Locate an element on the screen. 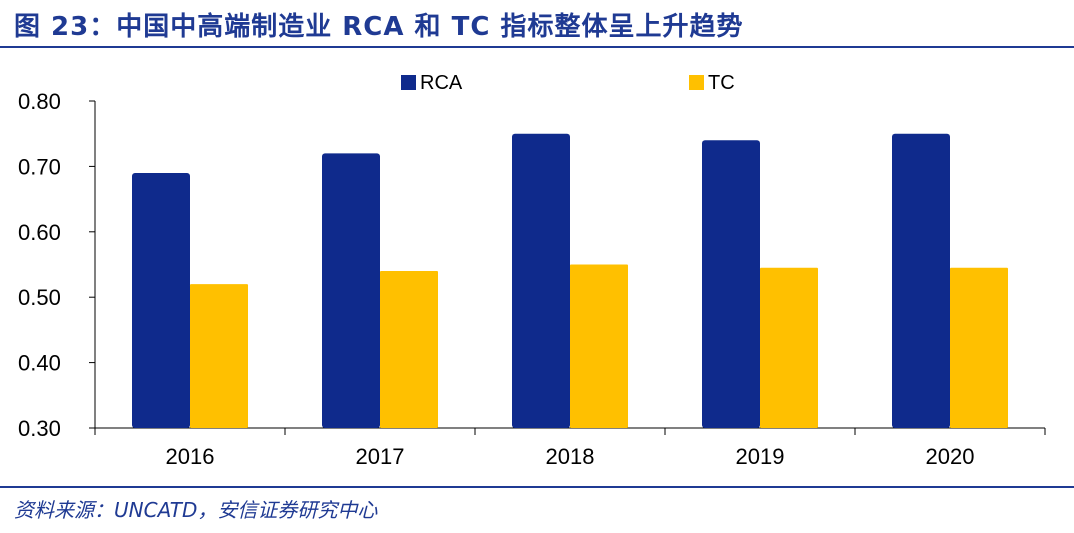  x-tick-label: 2016 is located at coordinates (190, 456).